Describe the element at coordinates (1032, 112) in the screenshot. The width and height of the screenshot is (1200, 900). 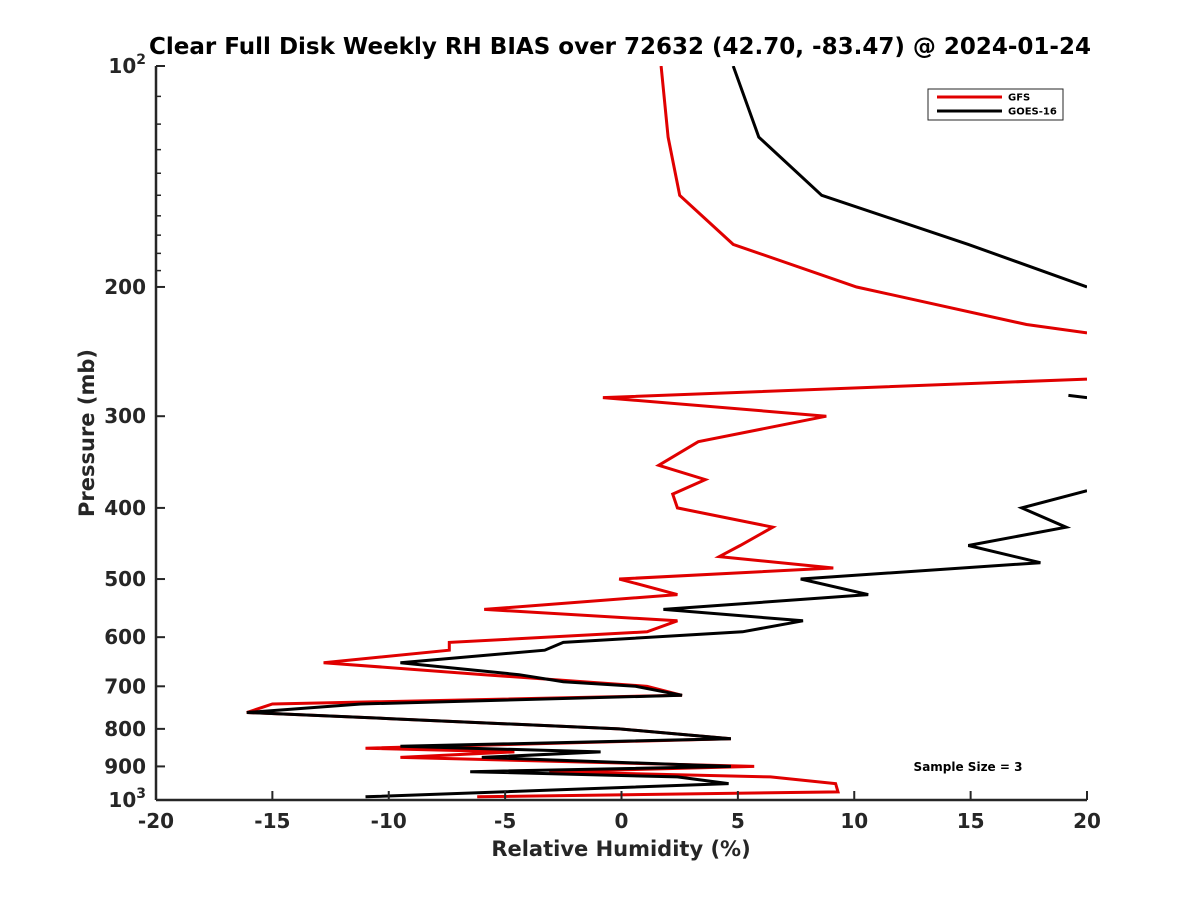
I see `legend-label: GOES-16` at that location.